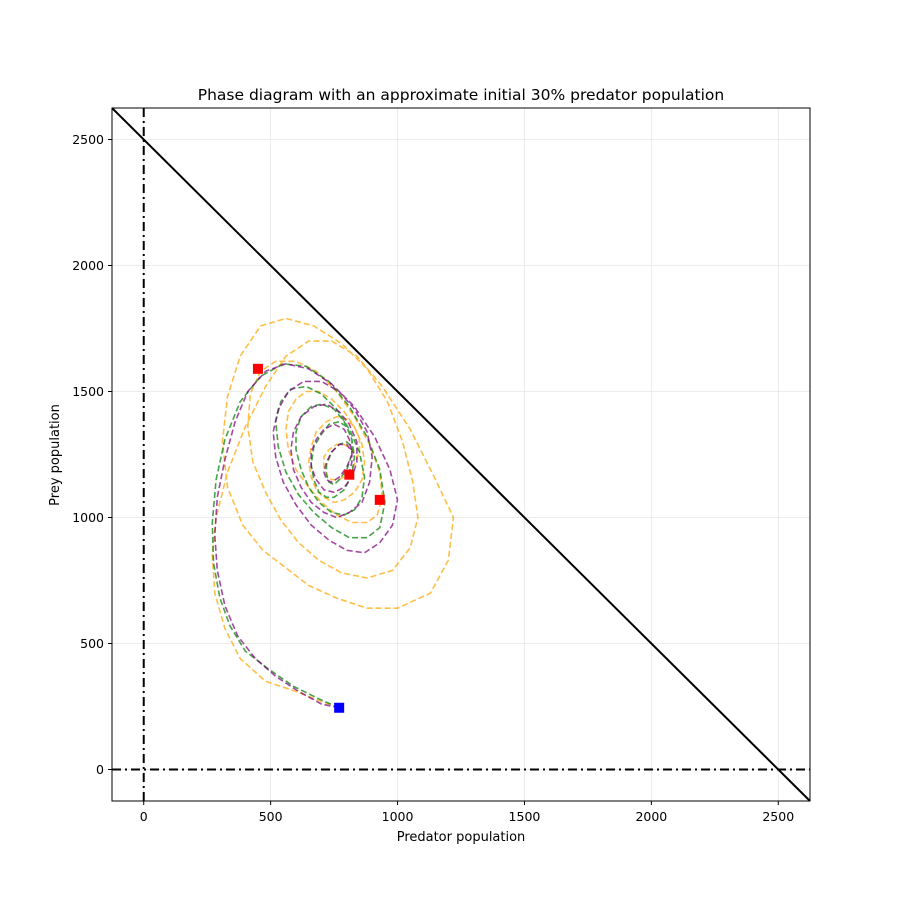 The image size is (900, 900). Describe the element at coordinates (461, 837) in the screenshot. I see `x-axis-label: Predator population` at that location.